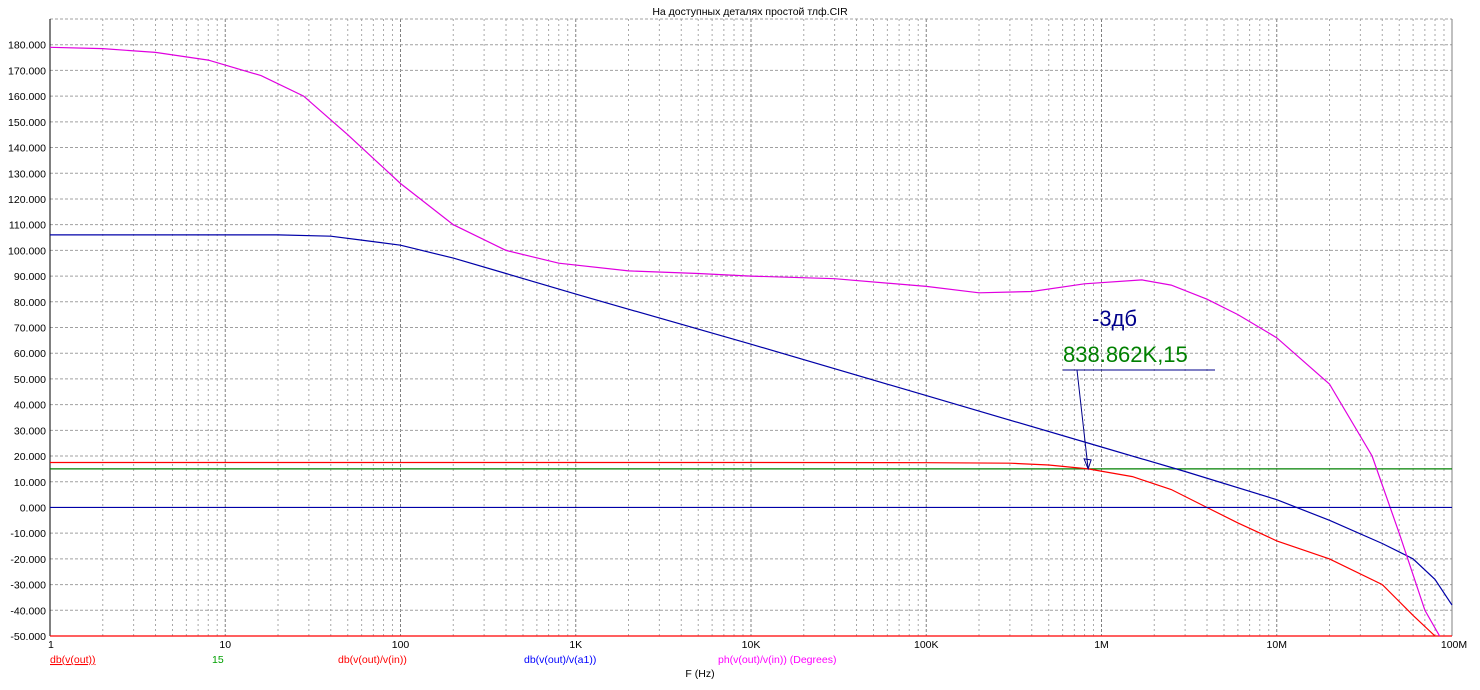  I want to click on annotation-arrow, so click(1082, 419).